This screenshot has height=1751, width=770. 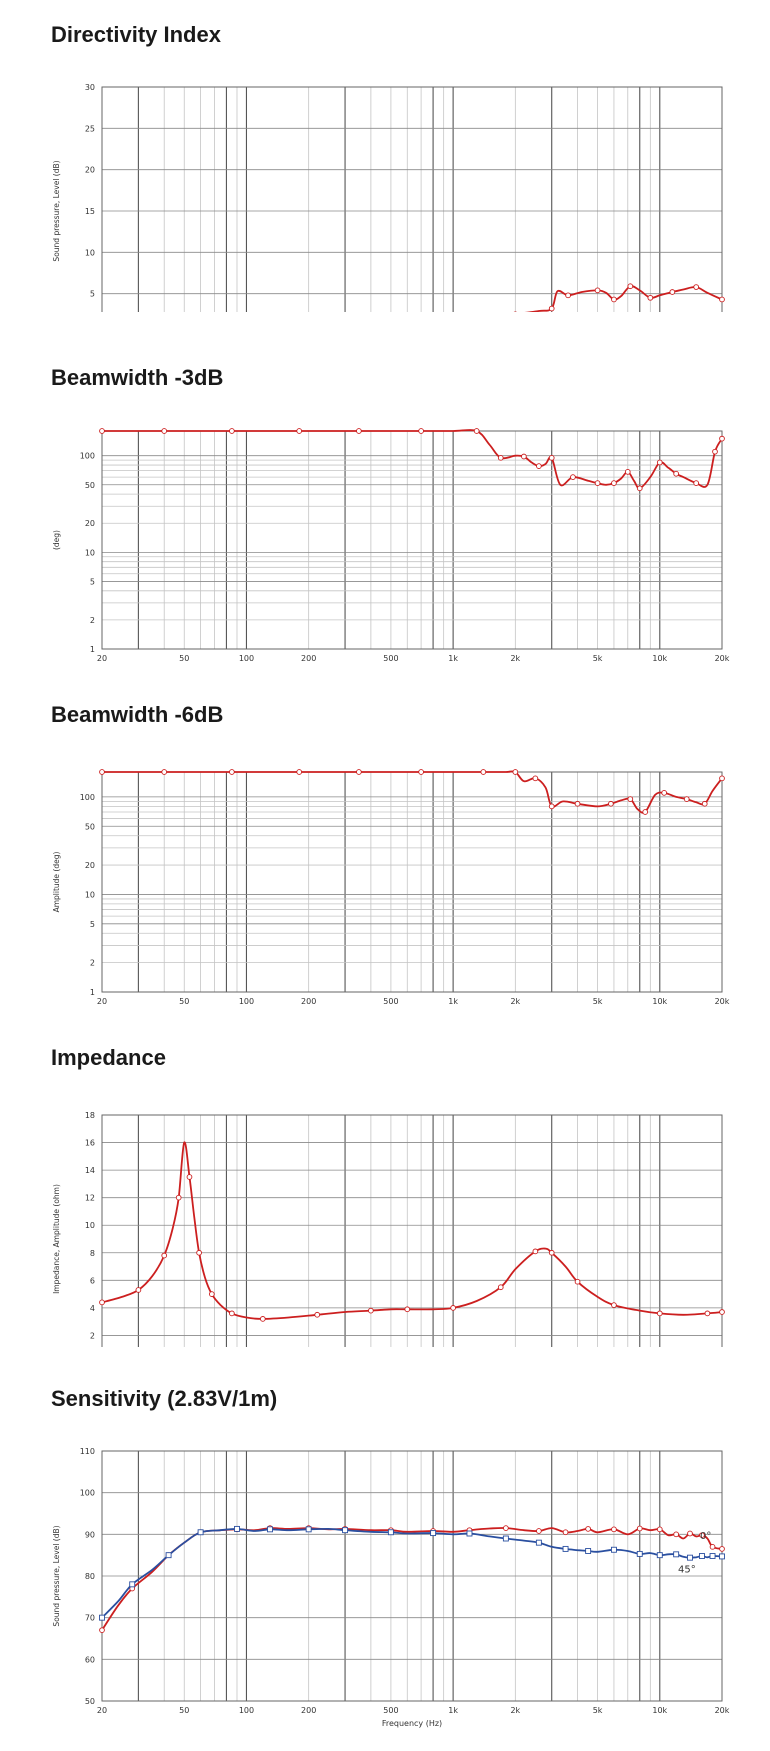 I want to click on x-tick-label: 20k, so click(x=722, y=658).